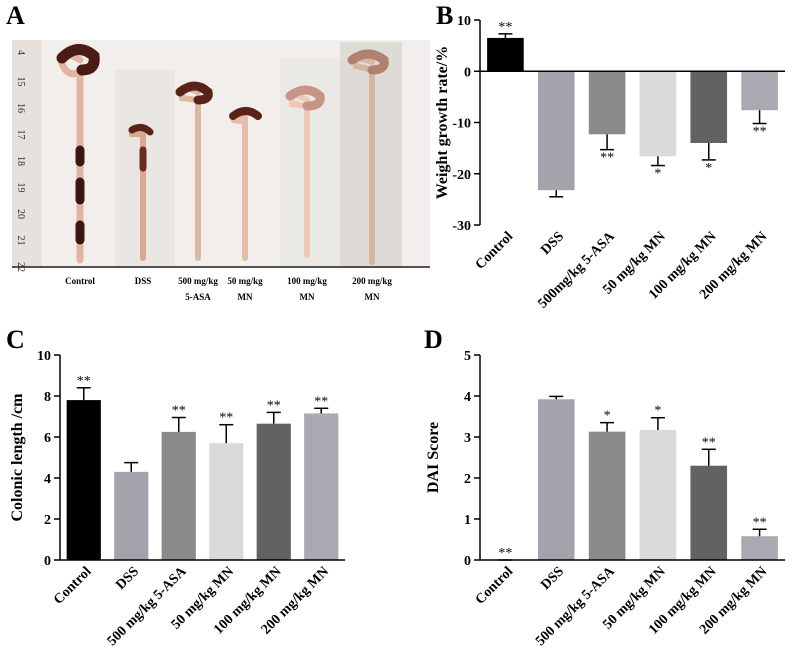 The height and width of the screenshot is (664, 795). What do you see at coordinates (433, 339) in the screenshot?
I see `panel-label: D` at bounding box center [433, 339].